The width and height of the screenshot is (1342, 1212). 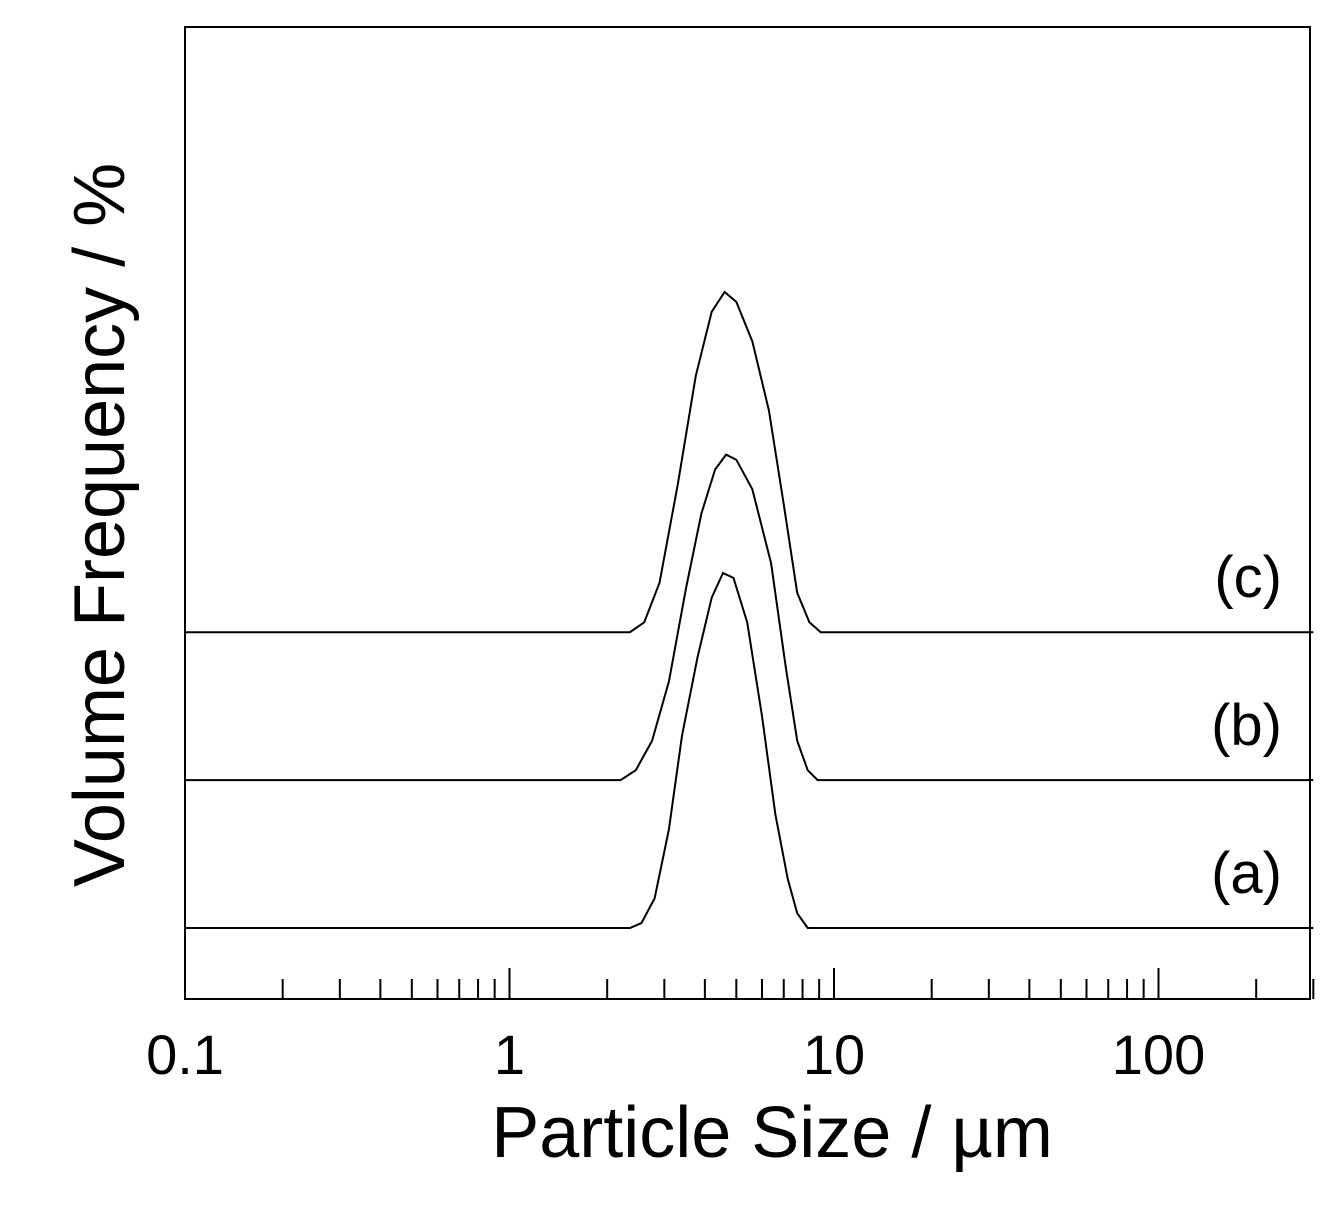 What do you see at coordinates (772, 1133) in the screenshot?
I see `x-axis-label: Particle Size / µm` at bounding box center [772, 1133].